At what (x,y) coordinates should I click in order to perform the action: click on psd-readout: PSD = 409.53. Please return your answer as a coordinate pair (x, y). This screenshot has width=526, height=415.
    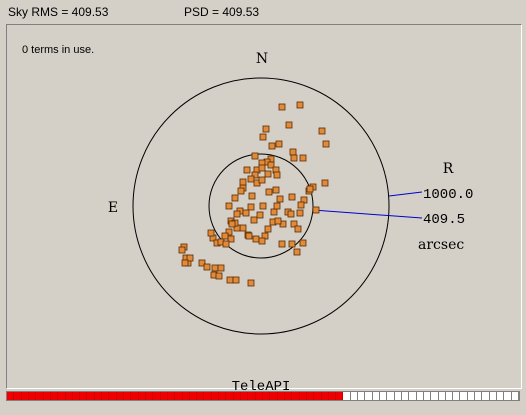
    Looking at the image, I should click on (222, 12).